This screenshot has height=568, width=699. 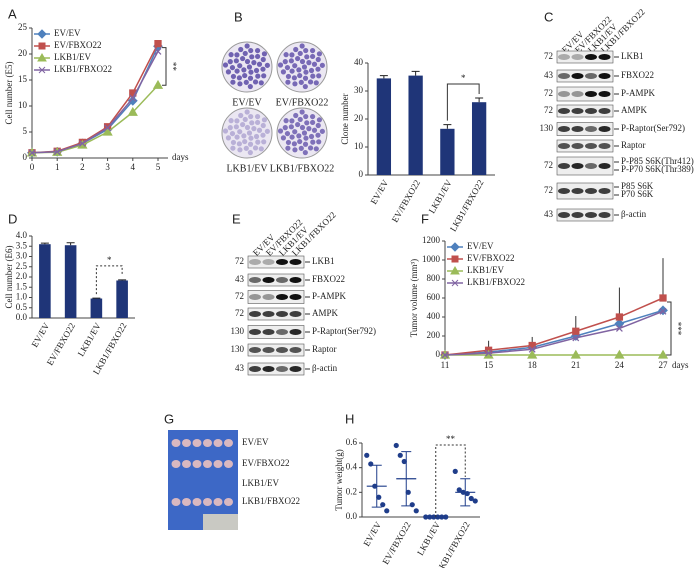 What do you see at coordinates (67, 33) in the screenshot?
I see `legend-label: EV/EV` at bounding box center [67, 33].